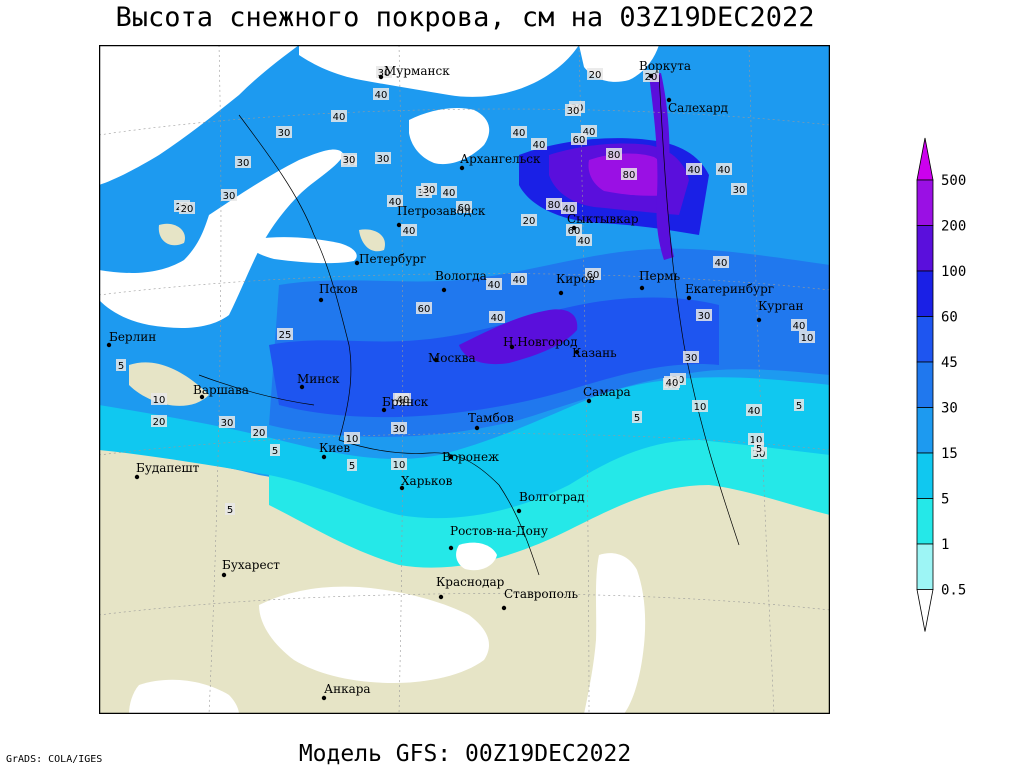 The height and width of the screenshot is (768, 1024). What do you see at coordinates (470, 582) in the screenshot?
I see `city-label: Краснодар` at bounding box center [470, 582].